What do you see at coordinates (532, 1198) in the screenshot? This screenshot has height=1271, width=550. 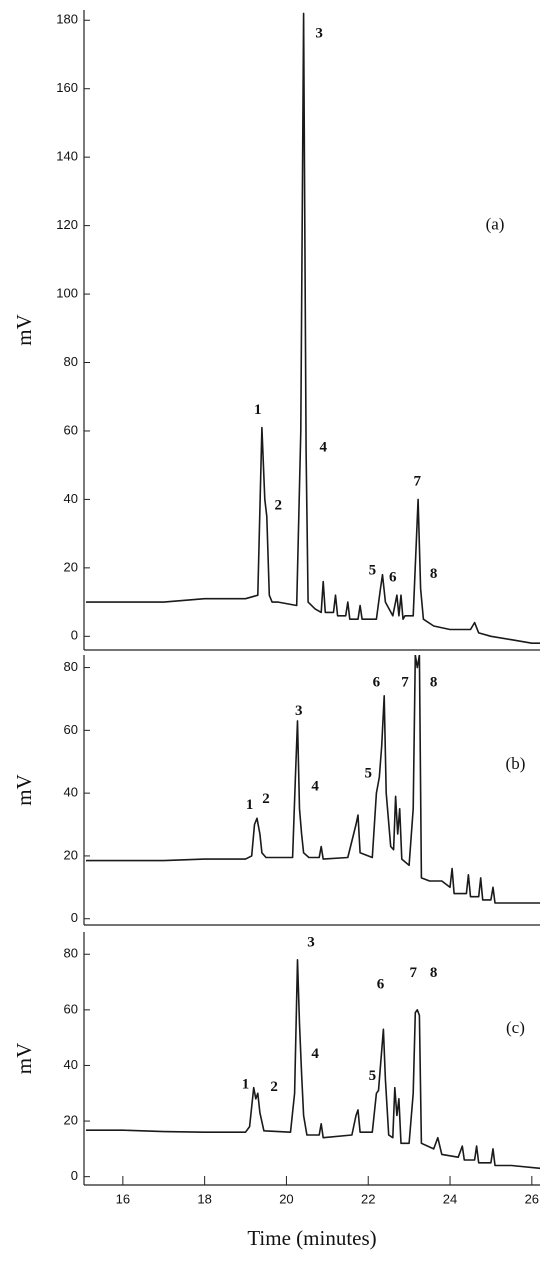 I see `x-tick-label: 26` at bounding box center [532, 1198].